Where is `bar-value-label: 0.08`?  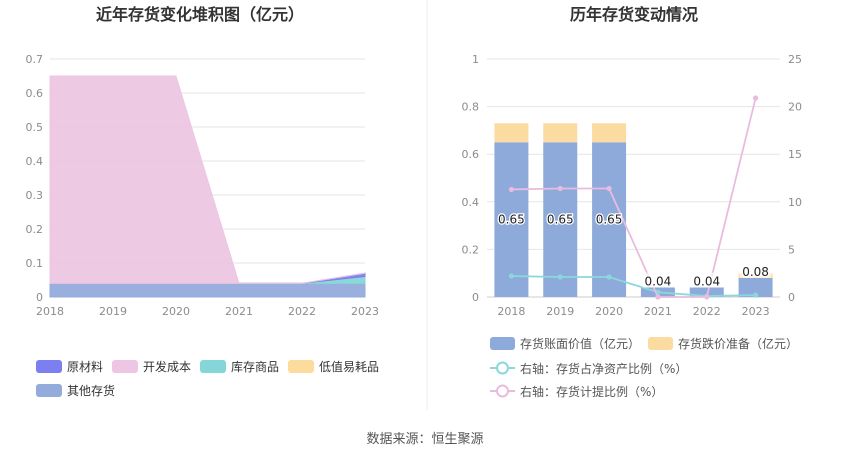 bar-value-label: 0.08 is located at coordinates (755, 272).